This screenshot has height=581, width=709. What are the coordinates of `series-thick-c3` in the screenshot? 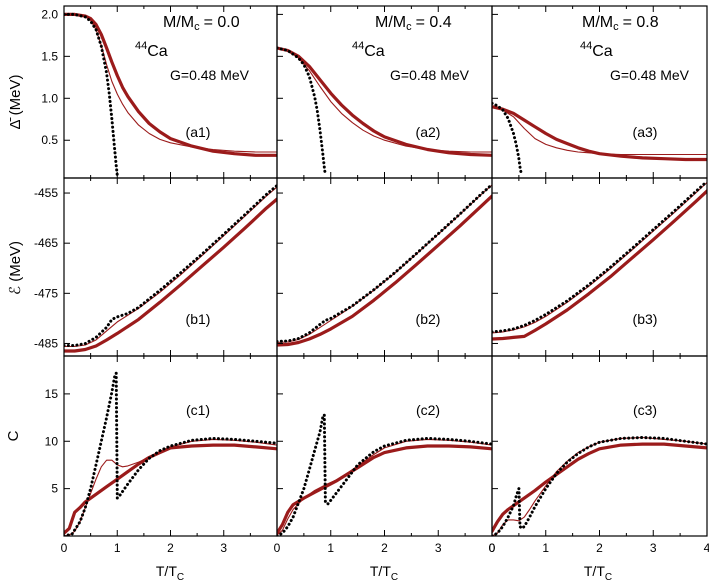 It's located at (599, 487).